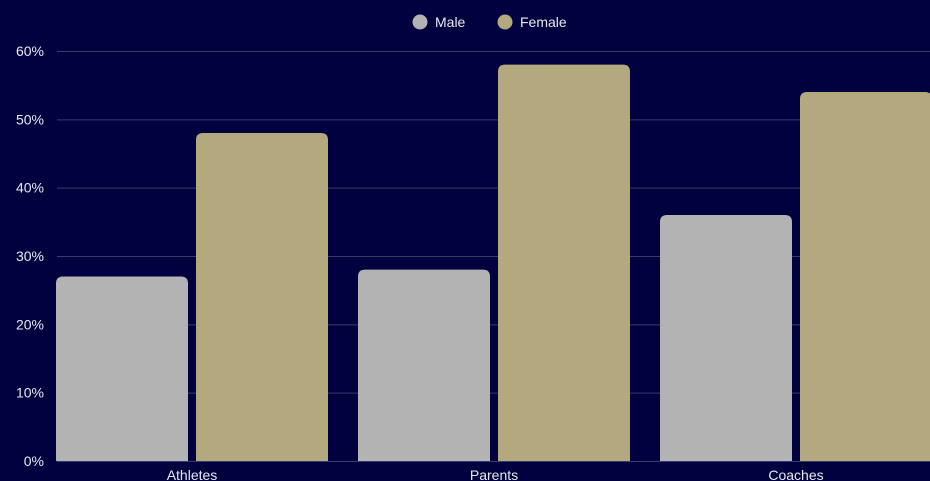 The image size is (930, 481). What do you see at coordinates (505, 22) in the screenshot?
I see `legend-swatch-female` at bounding box center [505, 22].